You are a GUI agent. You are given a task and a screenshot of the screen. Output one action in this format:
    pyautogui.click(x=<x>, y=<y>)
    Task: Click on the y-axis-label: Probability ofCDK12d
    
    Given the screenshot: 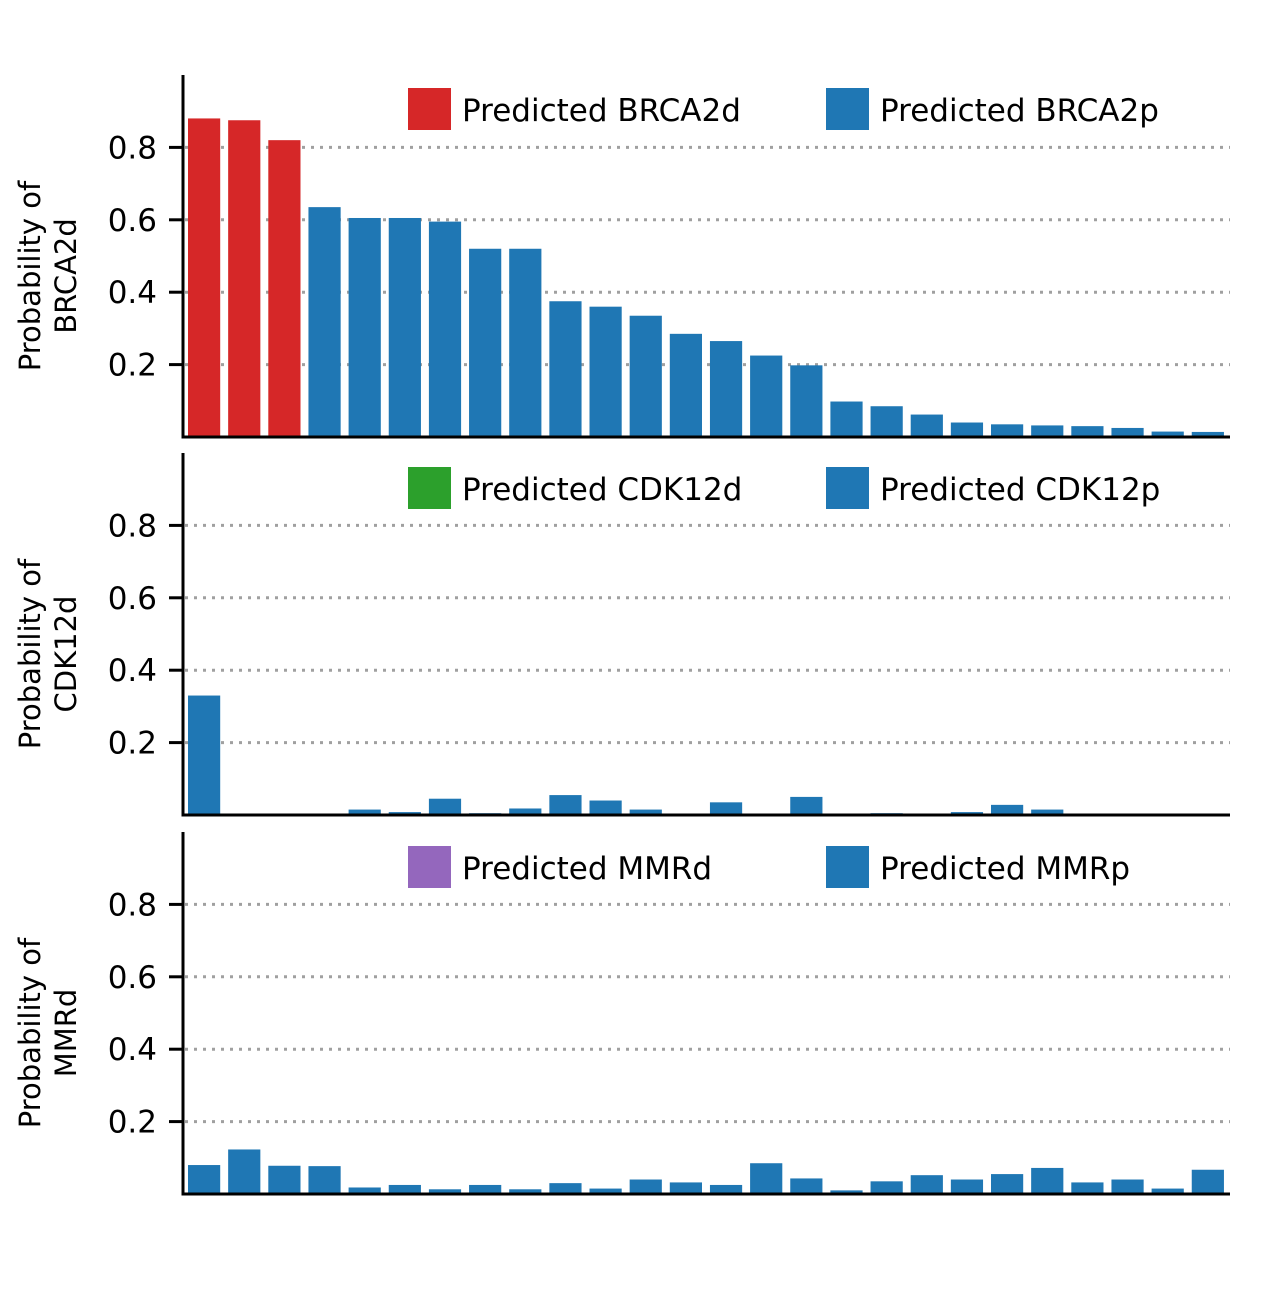 What is the action you would take?
    pyautogui.click(x=48, y=653)
    